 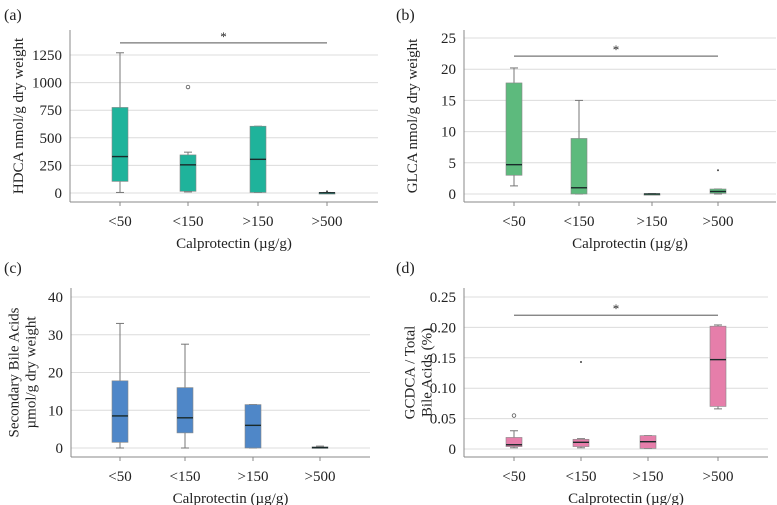 I want to click on y-tick-label: 0.10, so click(x=443, y=389).